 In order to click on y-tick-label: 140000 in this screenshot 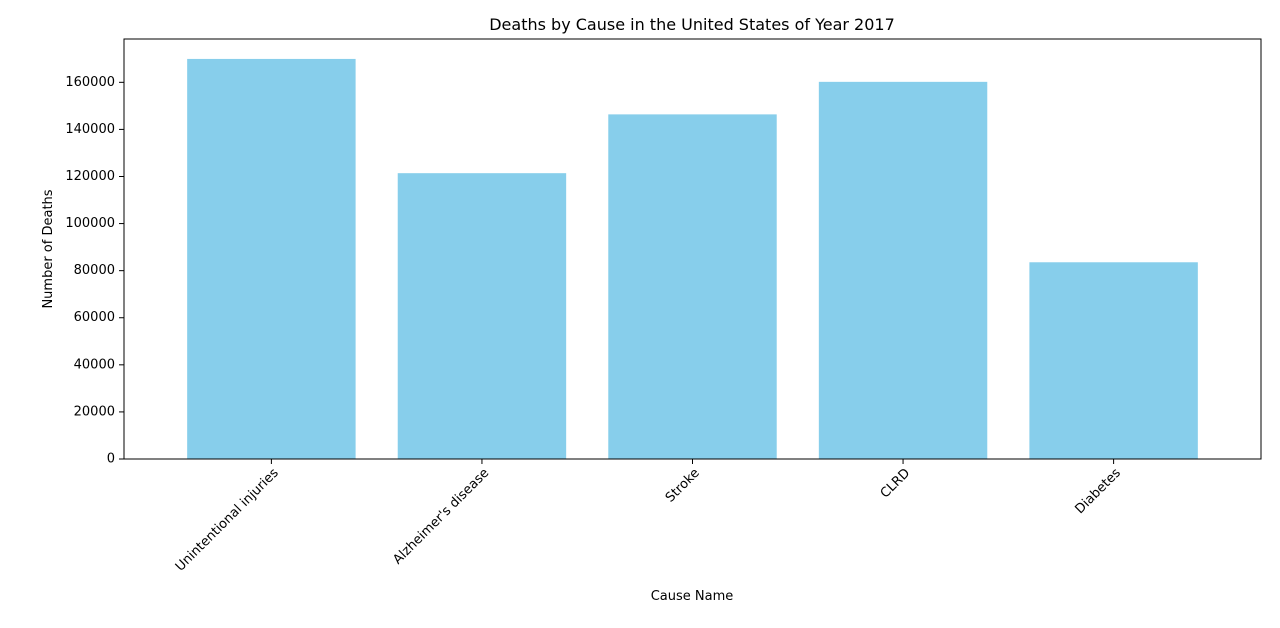, I will do `click(90, 129)`.